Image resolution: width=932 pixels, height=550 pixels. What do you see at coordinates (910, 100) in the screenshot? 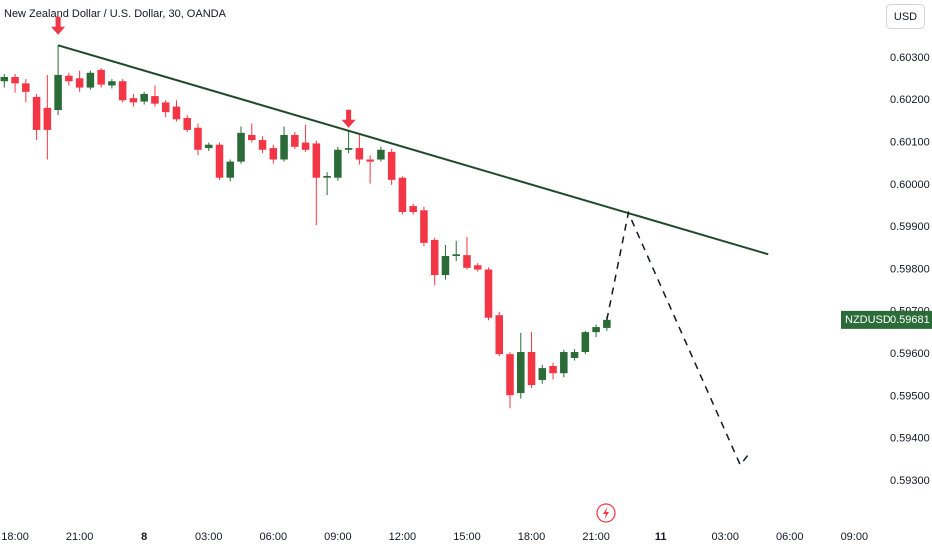
I see `y-tick-label: 0.60200` at bounding box center [910, 100].